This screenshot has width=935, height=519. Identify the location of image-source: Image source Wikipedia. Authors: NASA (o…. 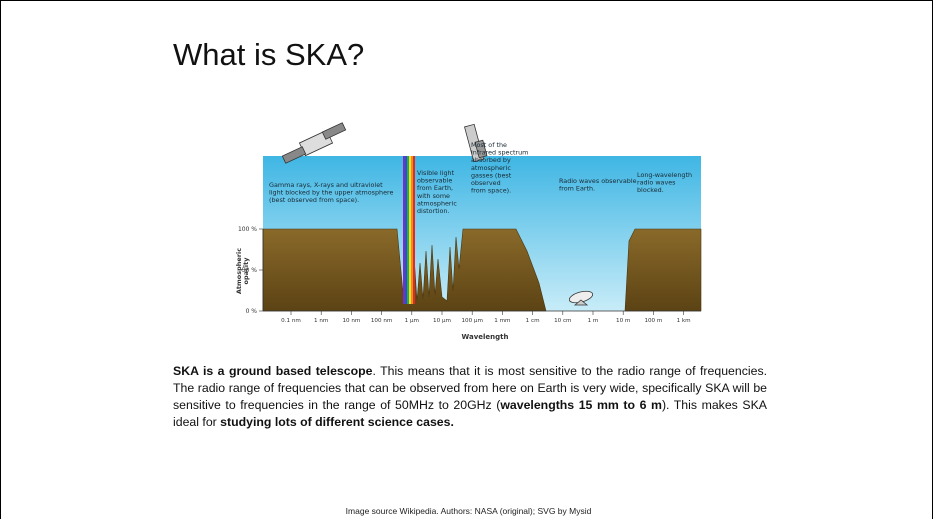
(468, 511).